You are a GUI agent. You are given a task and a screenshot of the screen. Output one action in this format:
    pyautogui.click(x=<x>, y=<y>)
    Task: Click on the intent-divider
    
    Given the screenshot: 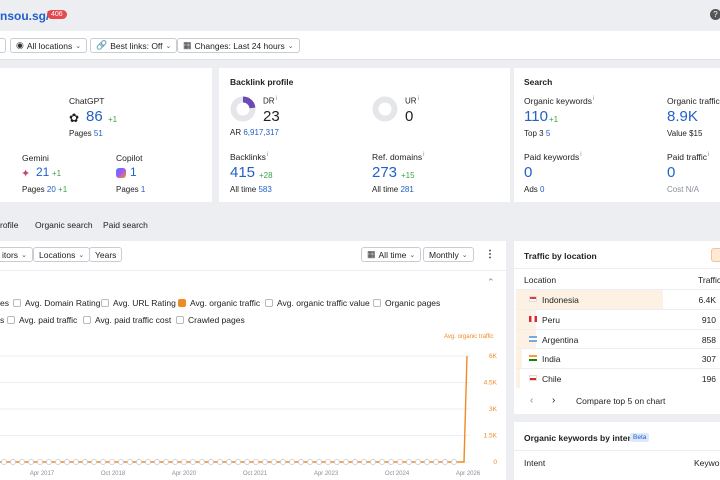 What is the action you would take?
    pyautogui.click(x=617, y=450)
    